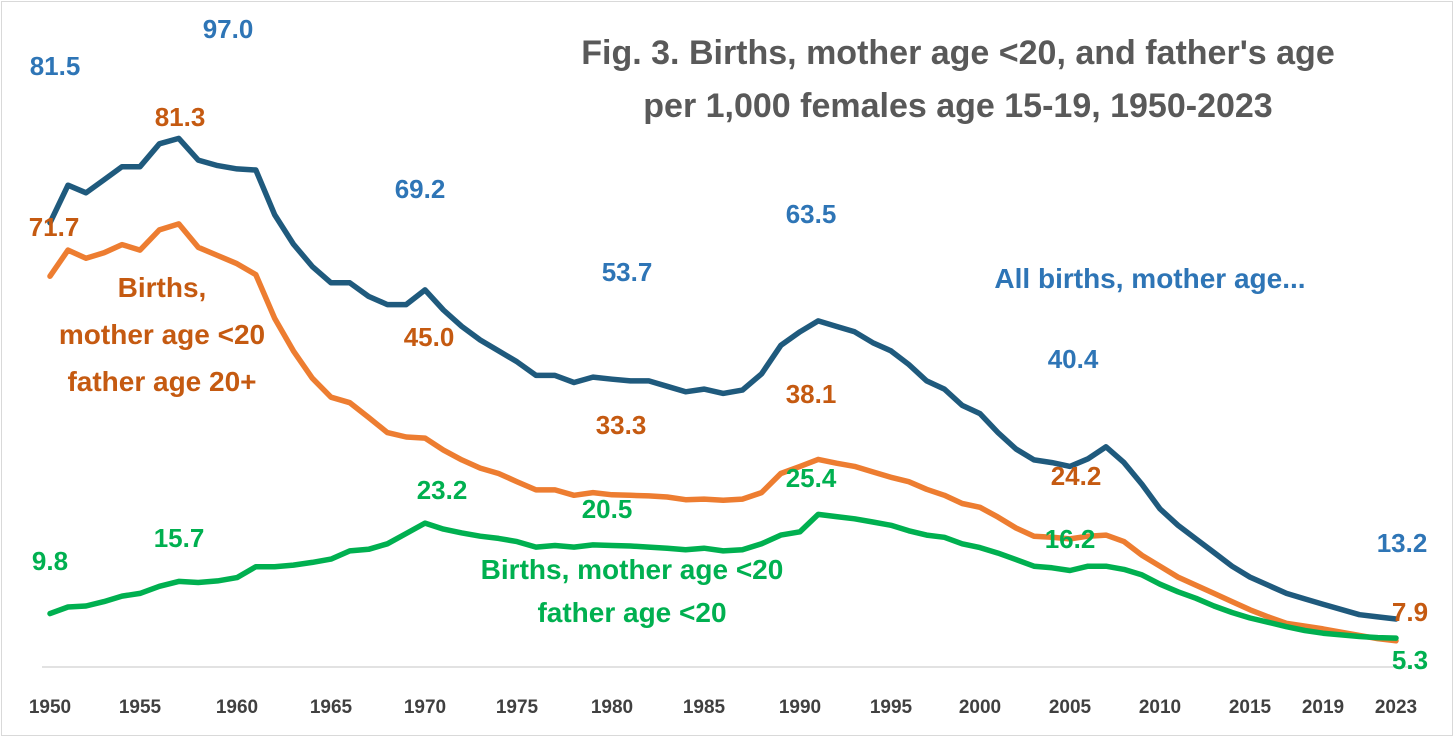 This screenshot has height=739, width=1456. Describe the element at coordinates (162, 287) in the screenshot. I see `series-name-f20plus: Births,` at that location.